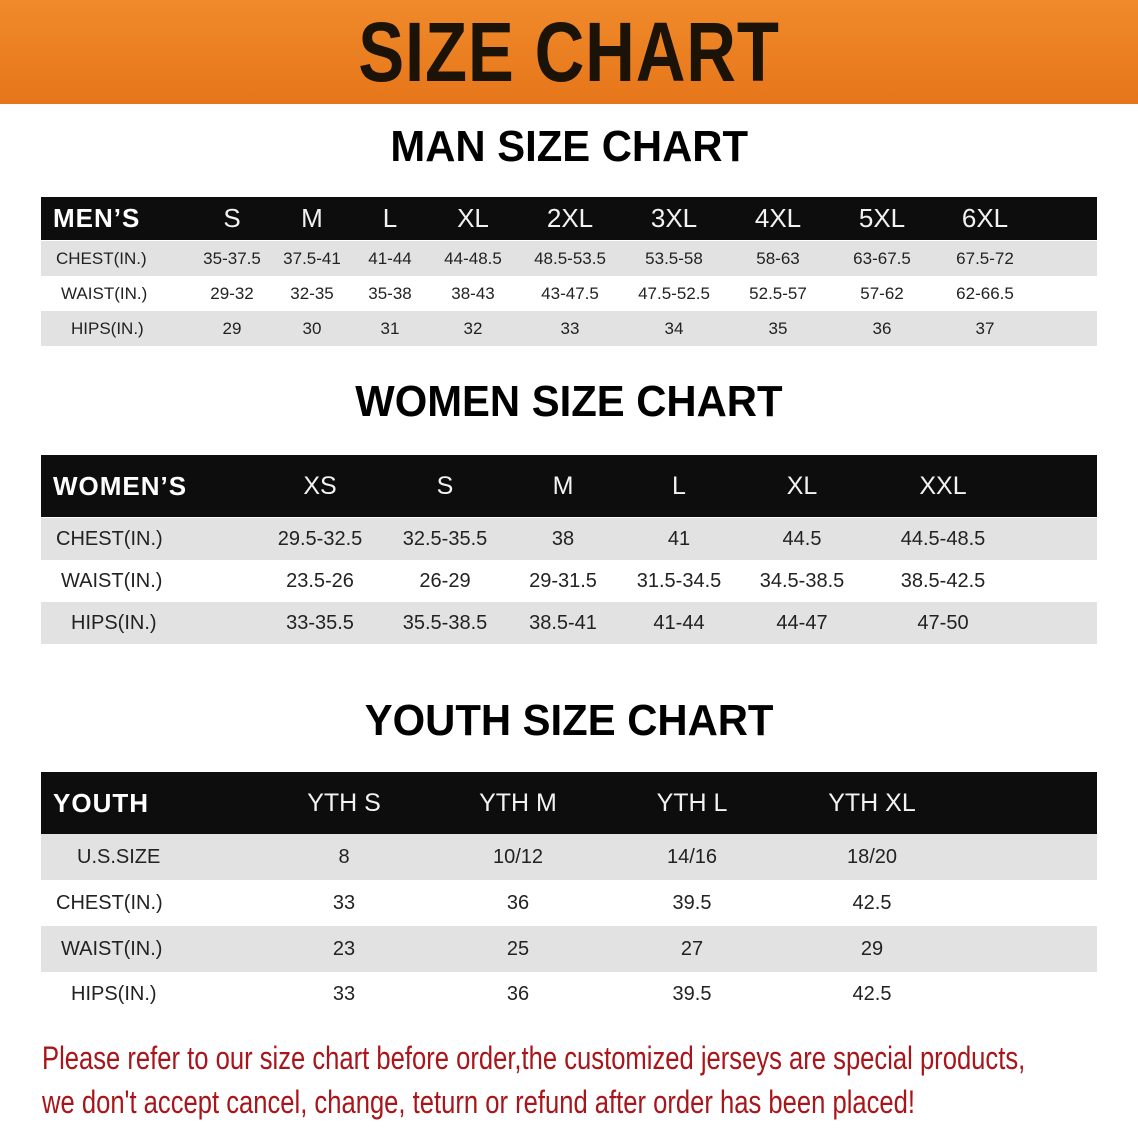 The image size is (1138, 1132). I want to click on table-cell: 44-48.5, so click(473, 258).